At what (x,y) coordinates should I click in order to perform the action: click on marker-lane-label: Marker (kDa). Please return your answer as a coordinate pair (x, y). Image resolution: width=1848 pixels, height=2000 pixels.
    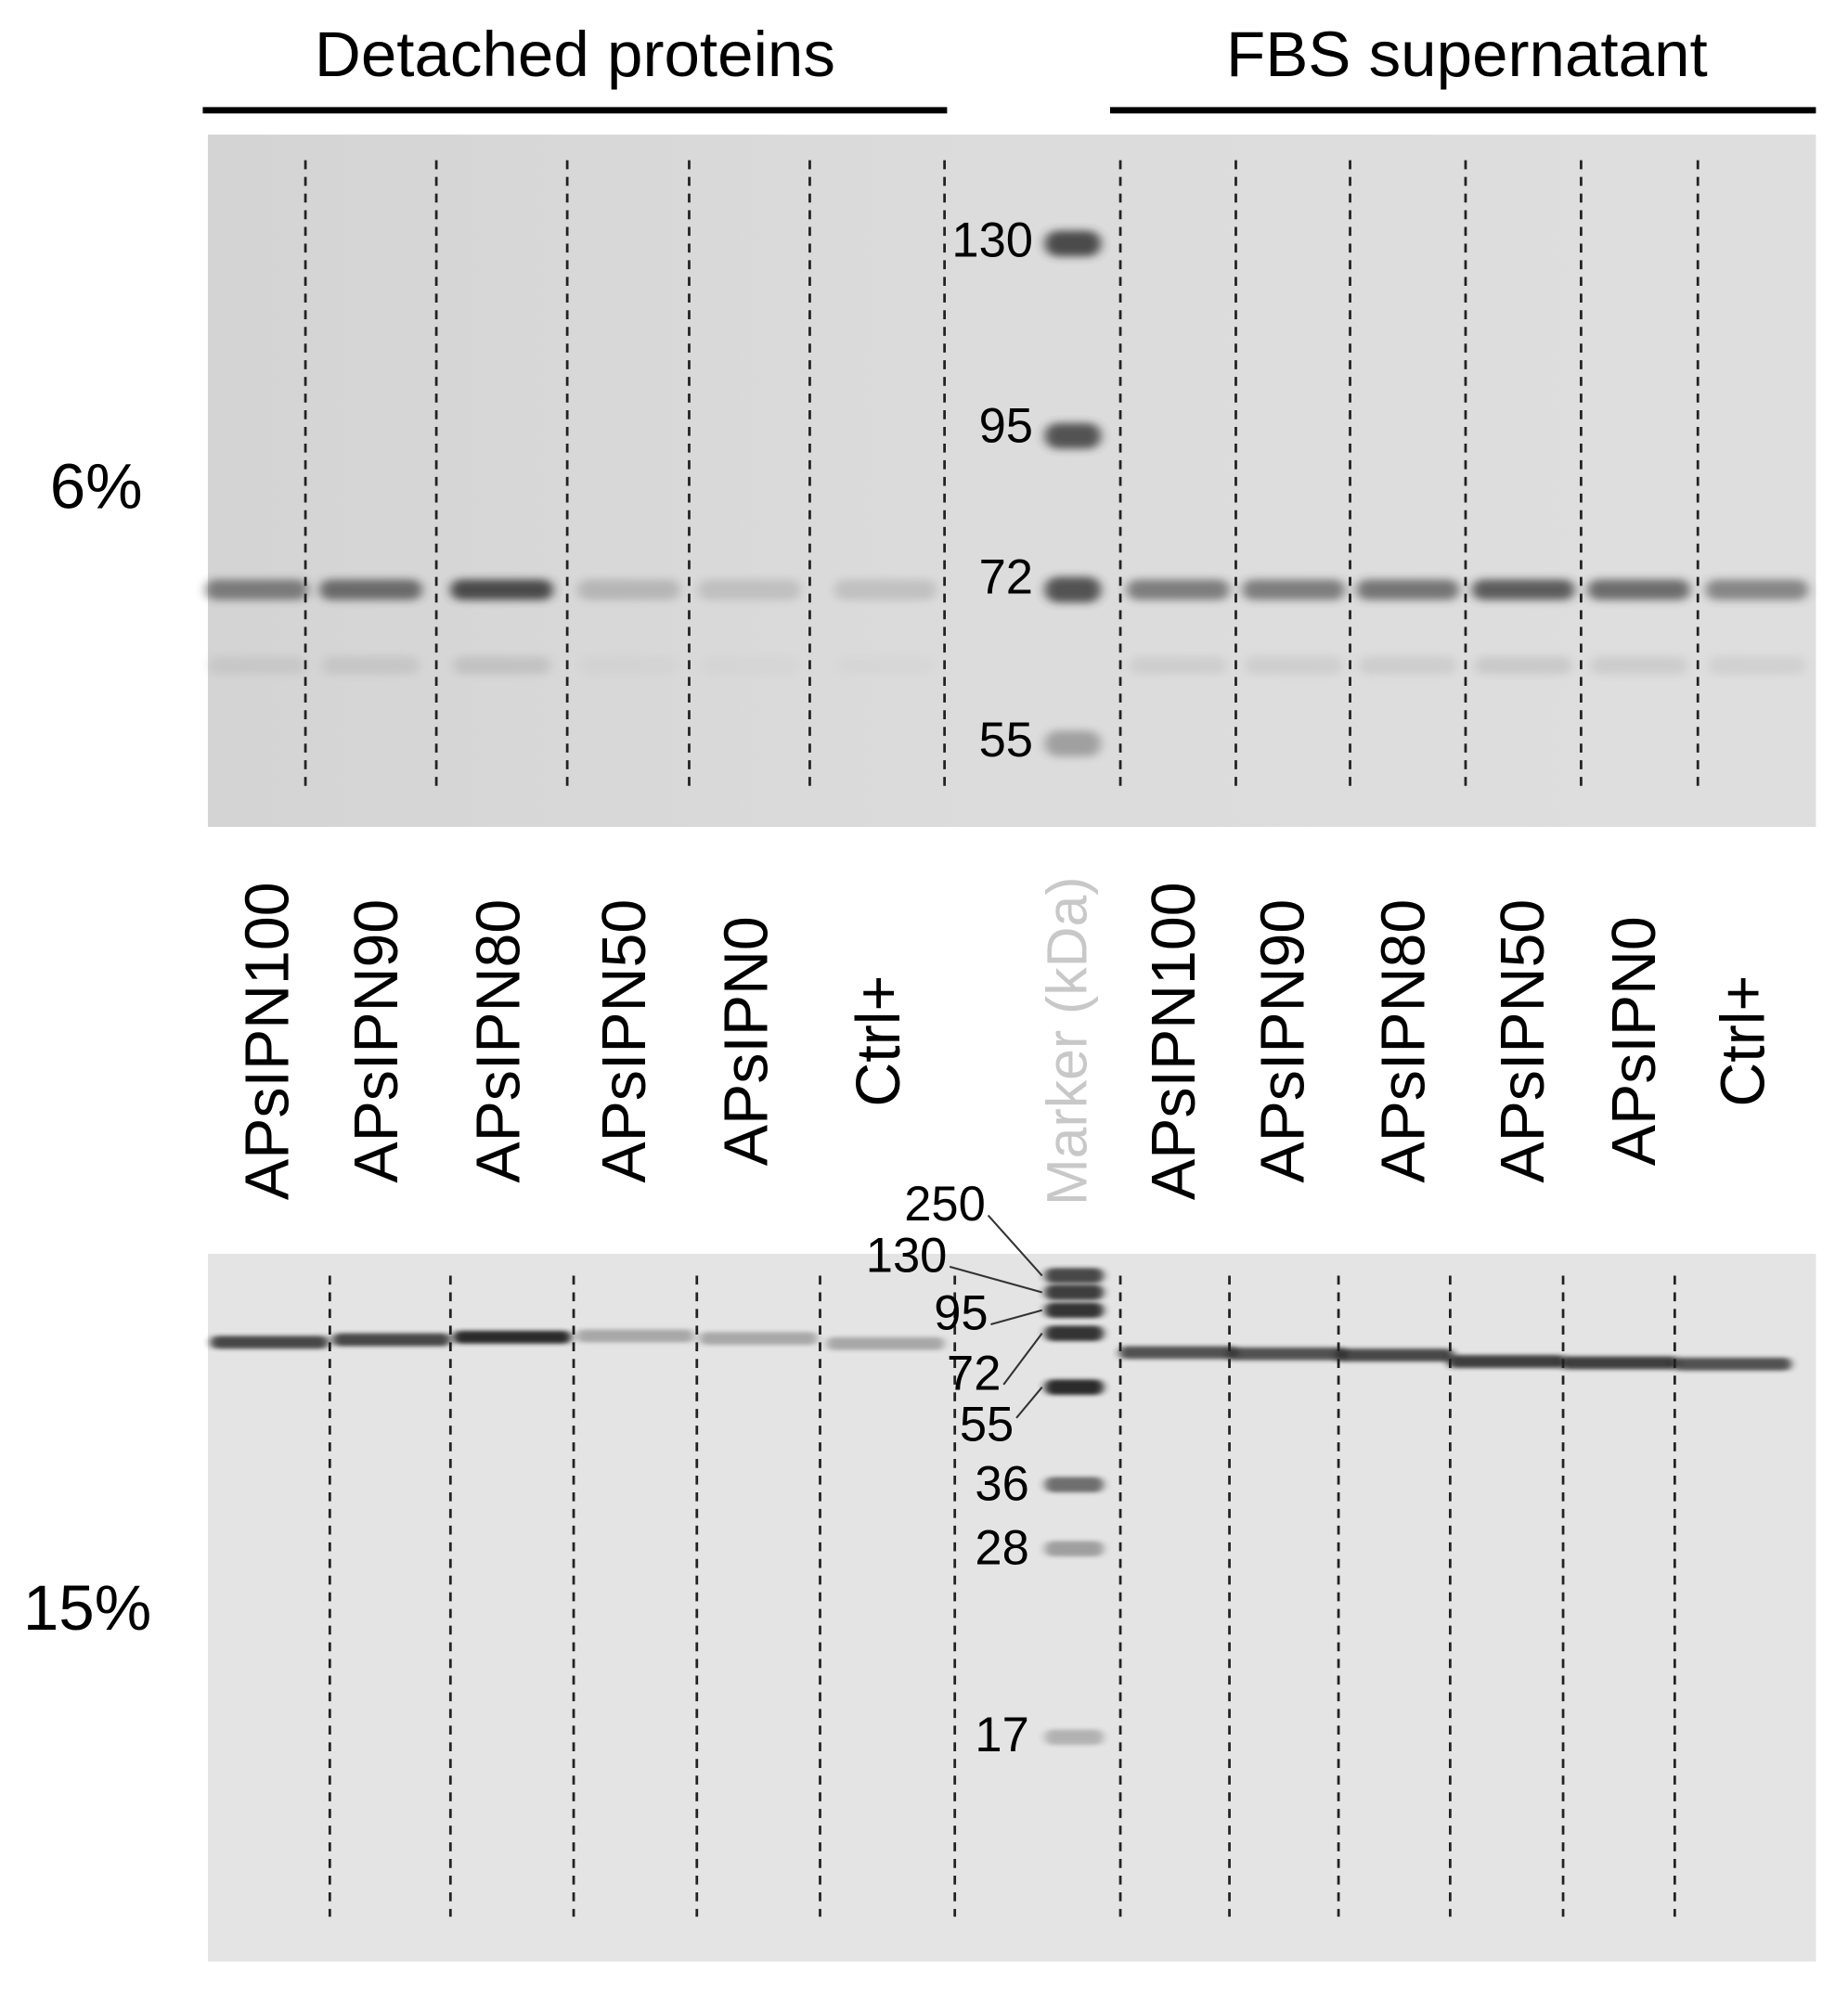
    Looking at the image, I should click on (1067, 1041).